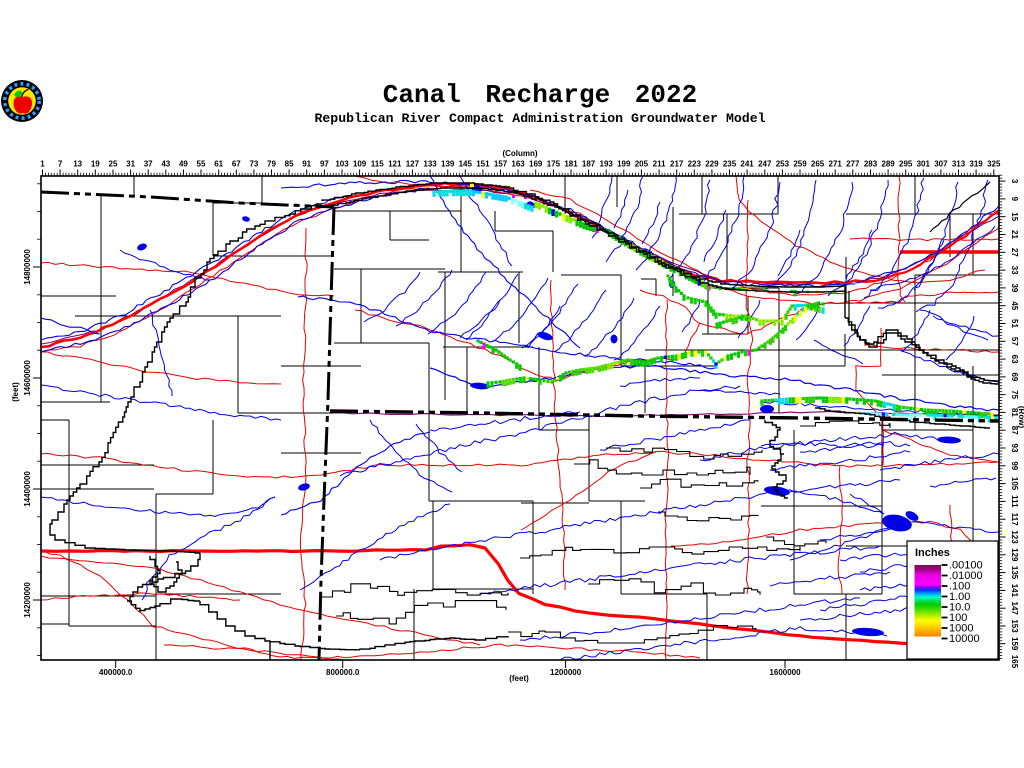 The height and width of the screenshot is (768, 1024). I want to click on svg-text: 1.00, so click(959, 597).